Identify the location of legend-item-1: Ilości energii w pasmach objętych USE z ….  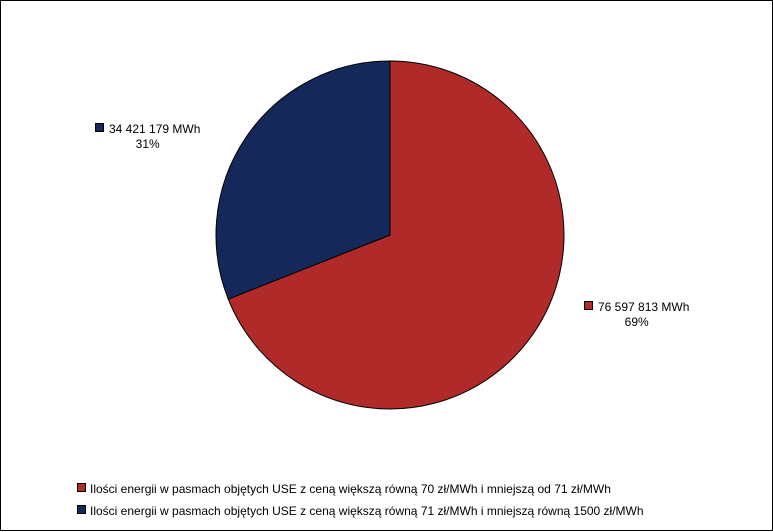
(360, 492).